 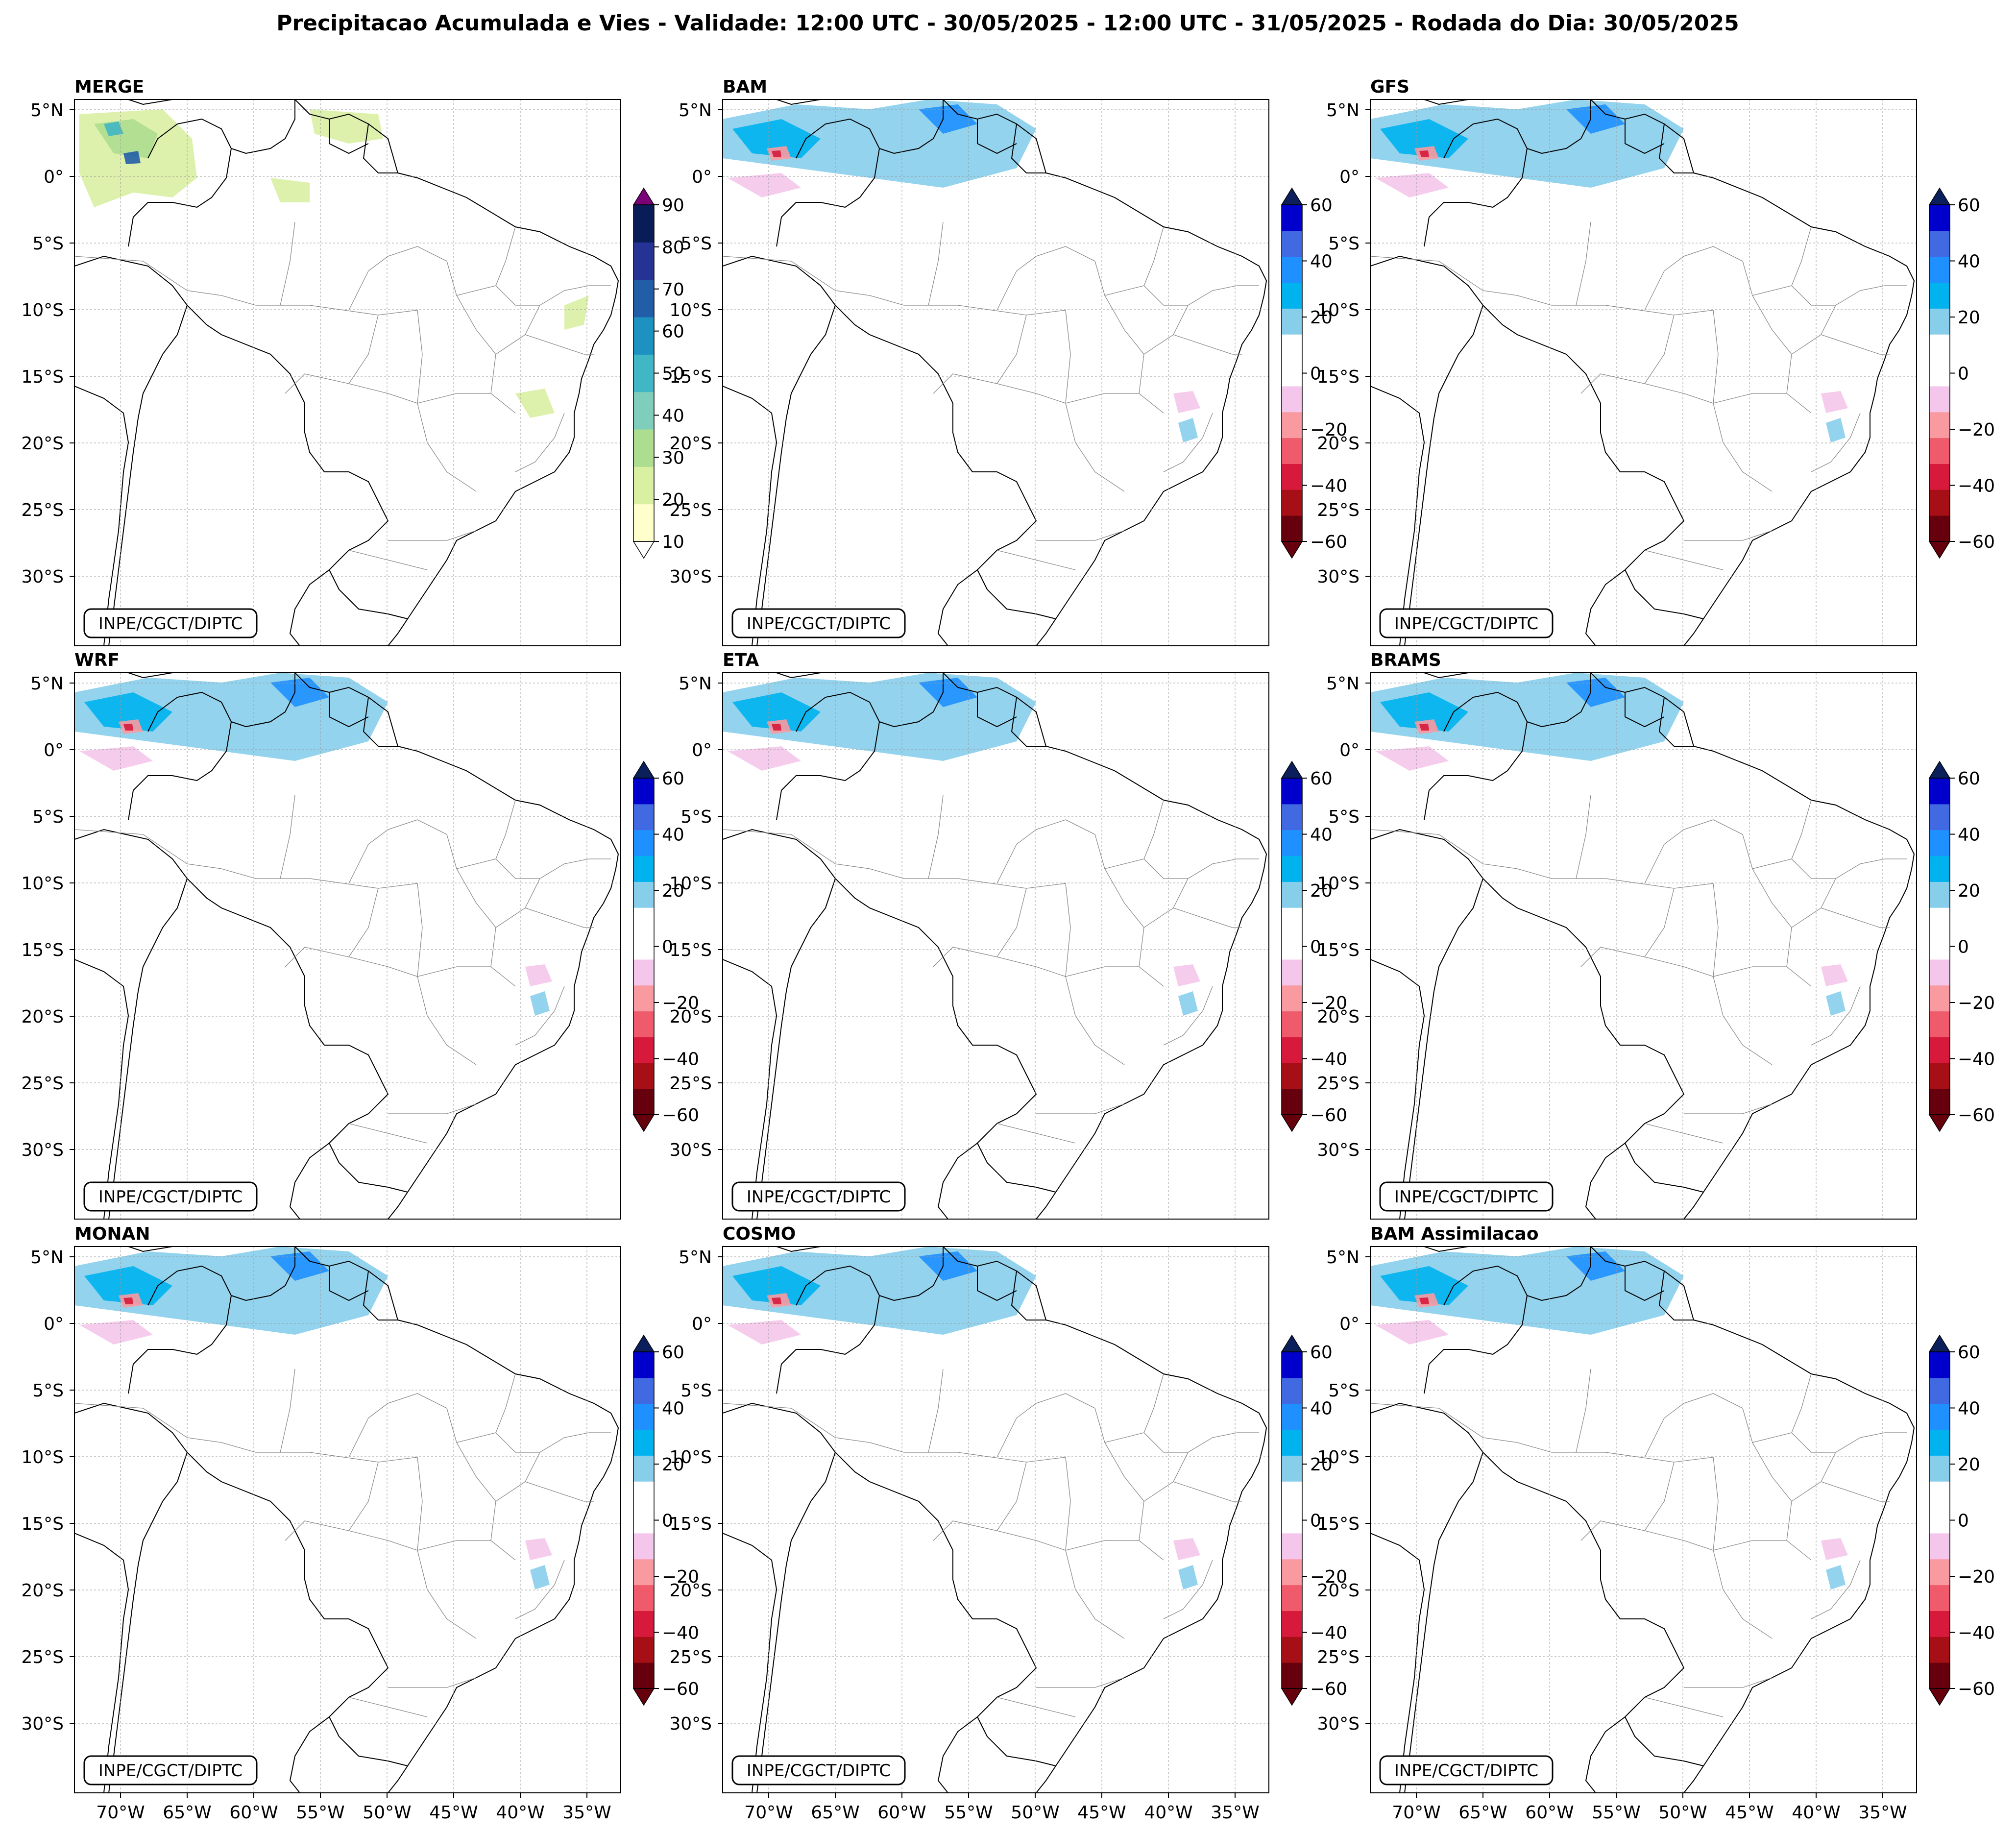 What do you see at coordinates (1292, 1697) in the screenshot?
I see `colorbar-extend-min` at bounding box center [1292, 1697].